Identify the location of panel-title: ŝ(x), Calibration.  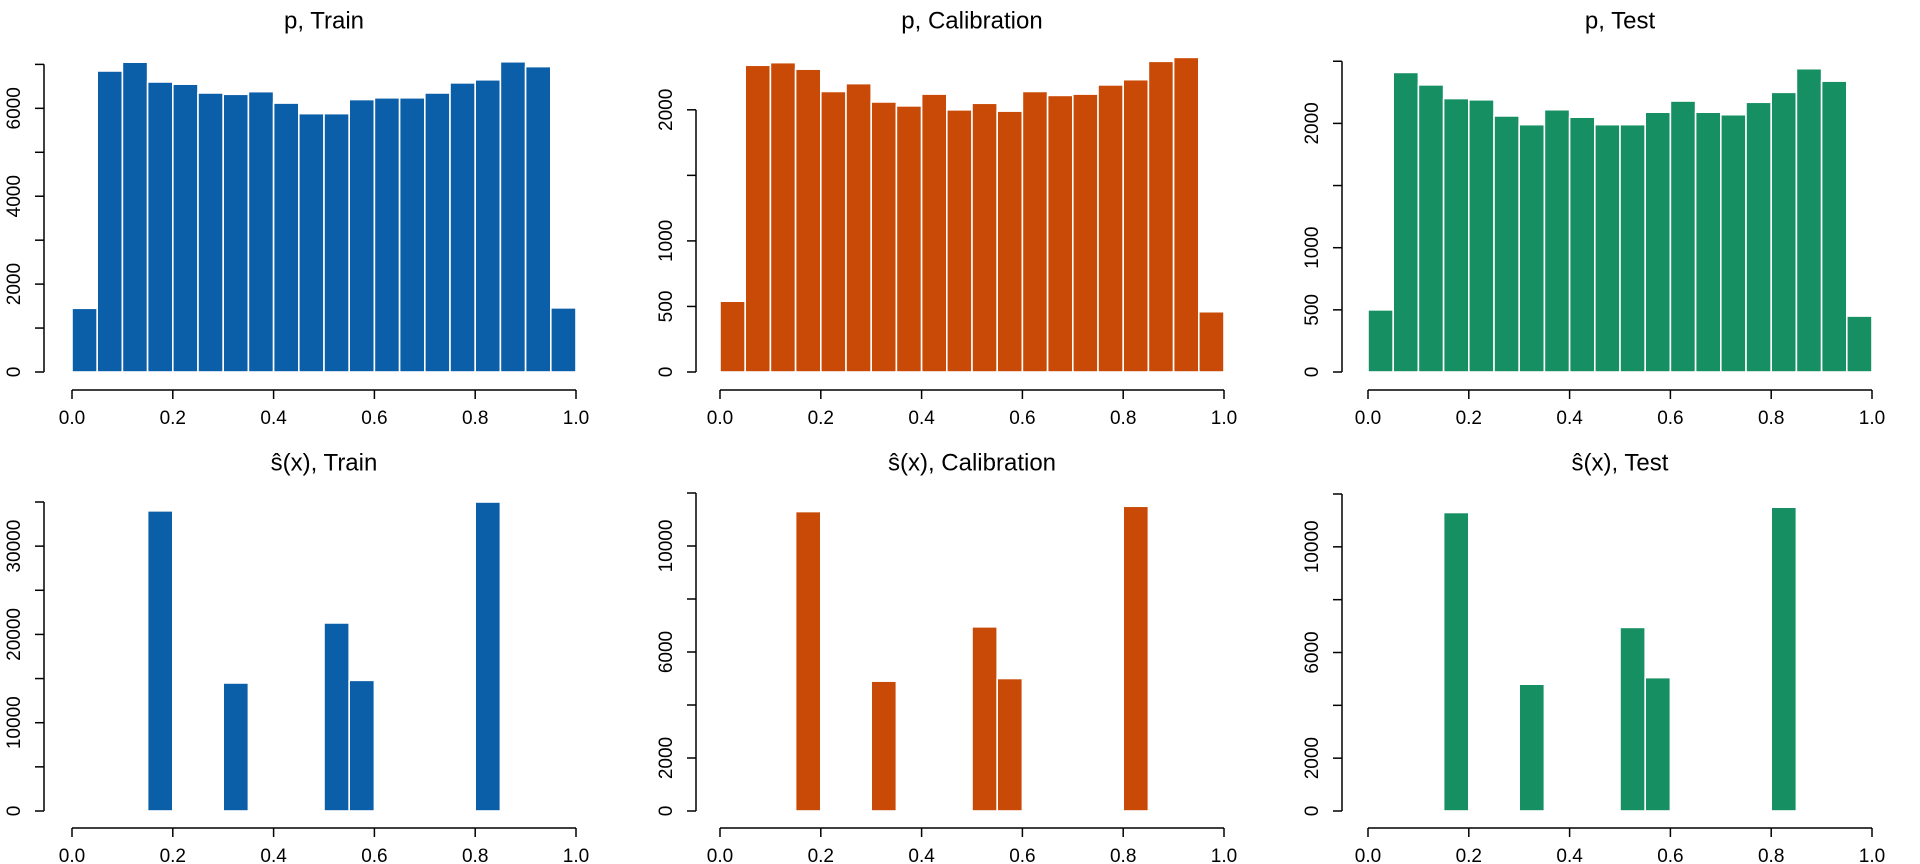
(972, 462).